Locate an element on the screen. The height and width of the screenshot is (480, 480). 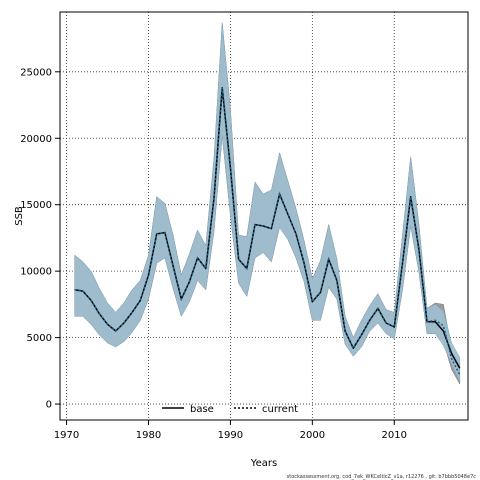
y-tick-label: 25000 is located at coordinates (36, 72).